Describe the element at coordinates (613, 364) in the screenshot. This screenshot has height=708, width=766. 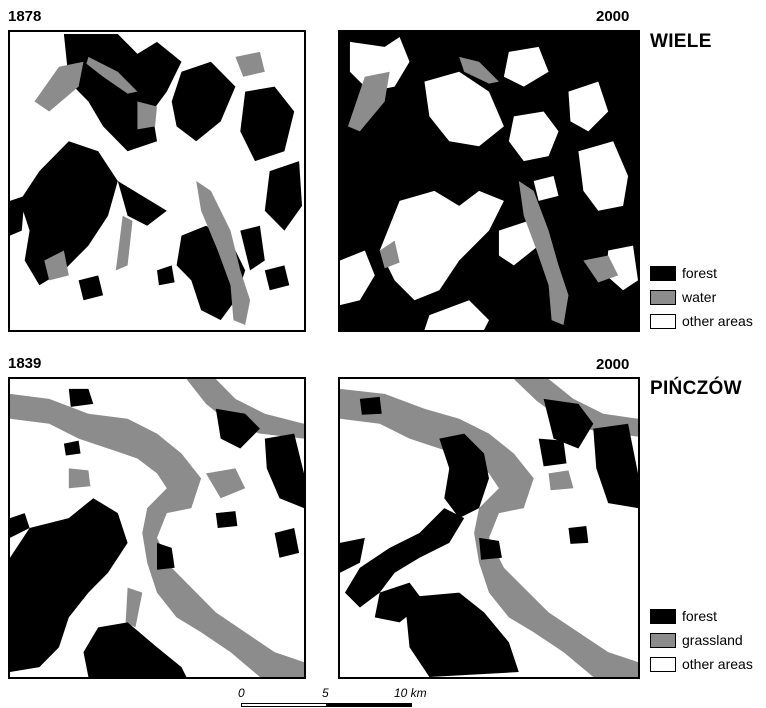
I see `year-label-pinczow-right: 2000` at that location.